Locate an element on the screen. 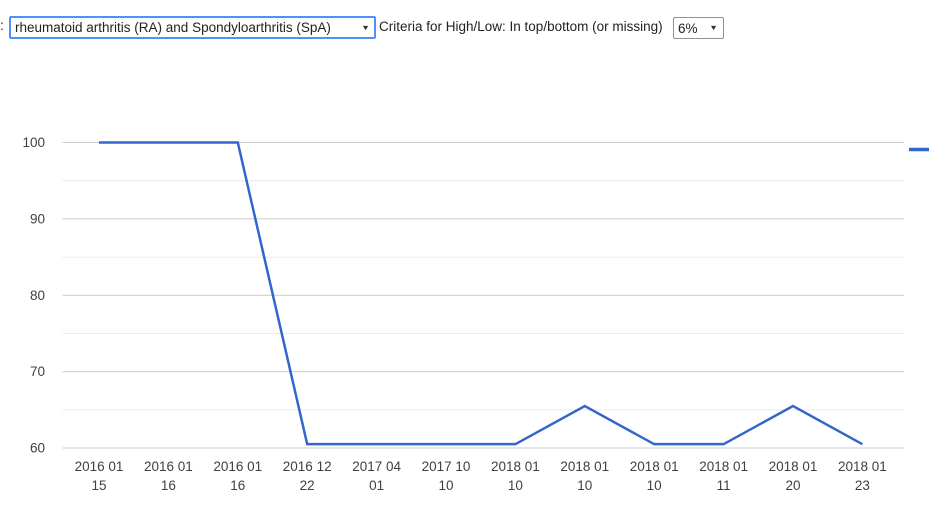  percent-select: 6% is located at coordinates (698, 28).